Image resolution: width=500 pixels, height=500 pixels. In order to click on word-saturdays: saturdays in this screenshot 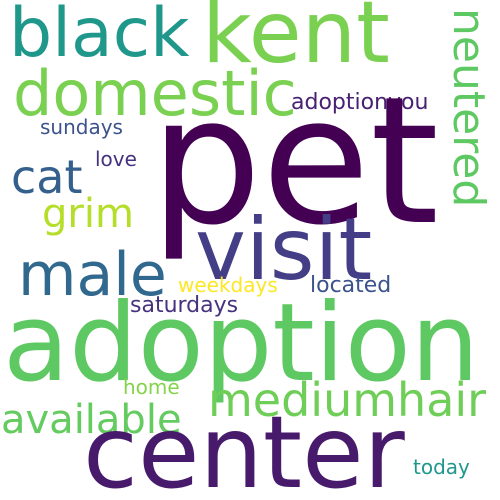, I will do `click(184, 305)`.